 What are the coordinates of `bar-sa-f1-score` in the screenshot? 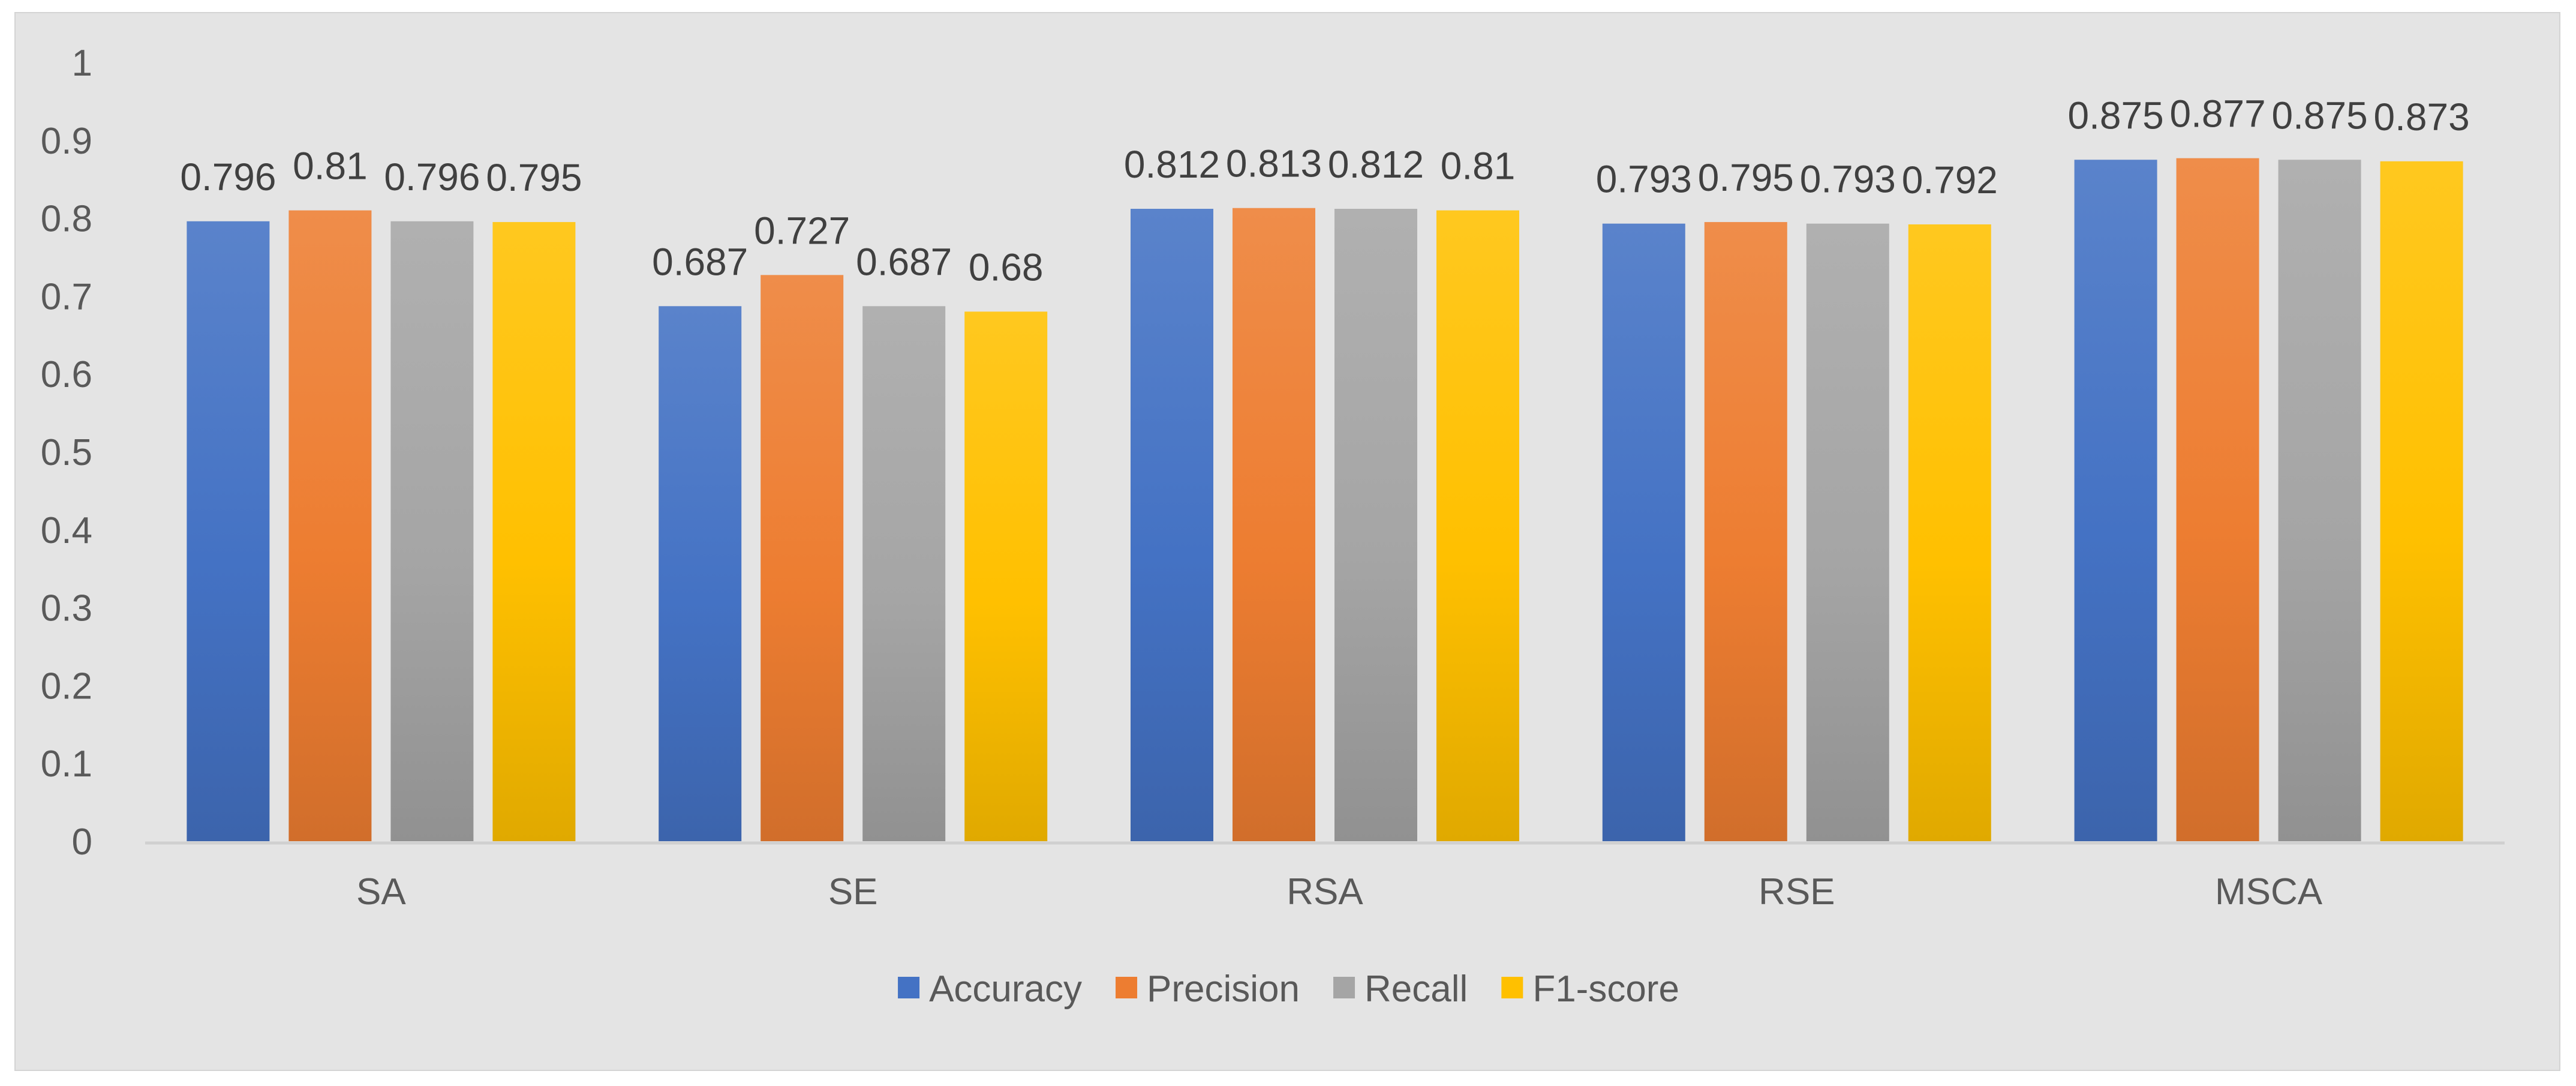 It's located at (534, 532).